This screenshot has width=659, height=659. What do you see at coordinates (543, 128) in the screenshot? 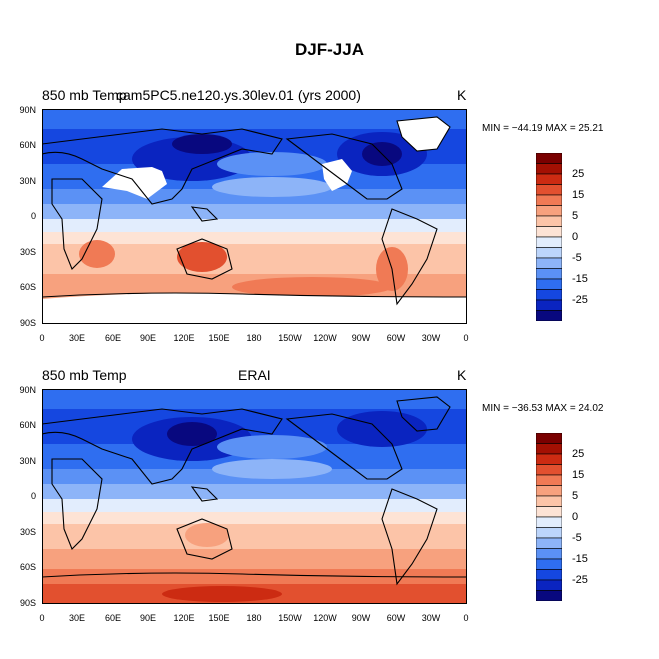
I see `min-max-stats: MIN = −44.19 MAX = 25.21` at bounding box center [543, 128].